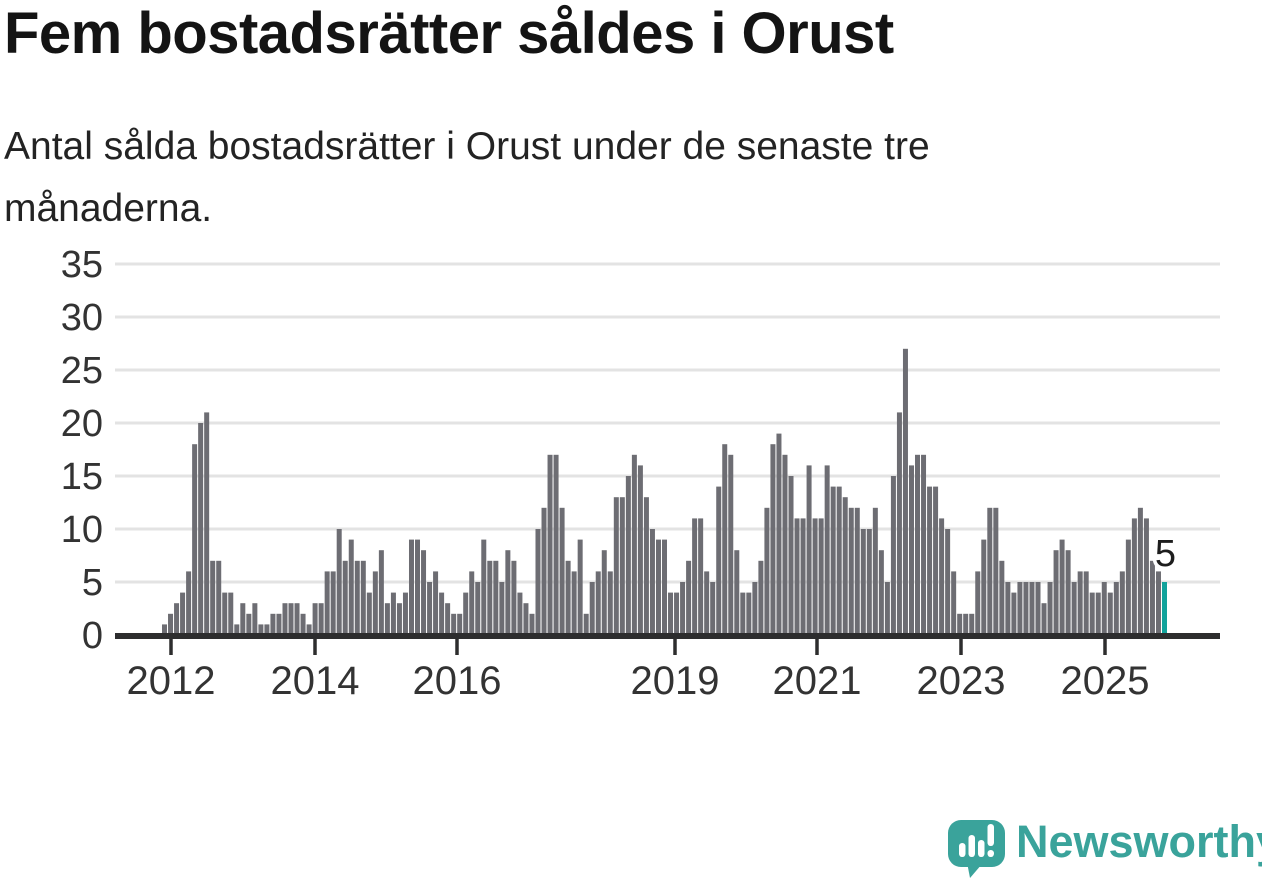 The image size is (1262, 884). I want to click on x-axis-label: 2021, so click(817, 681).